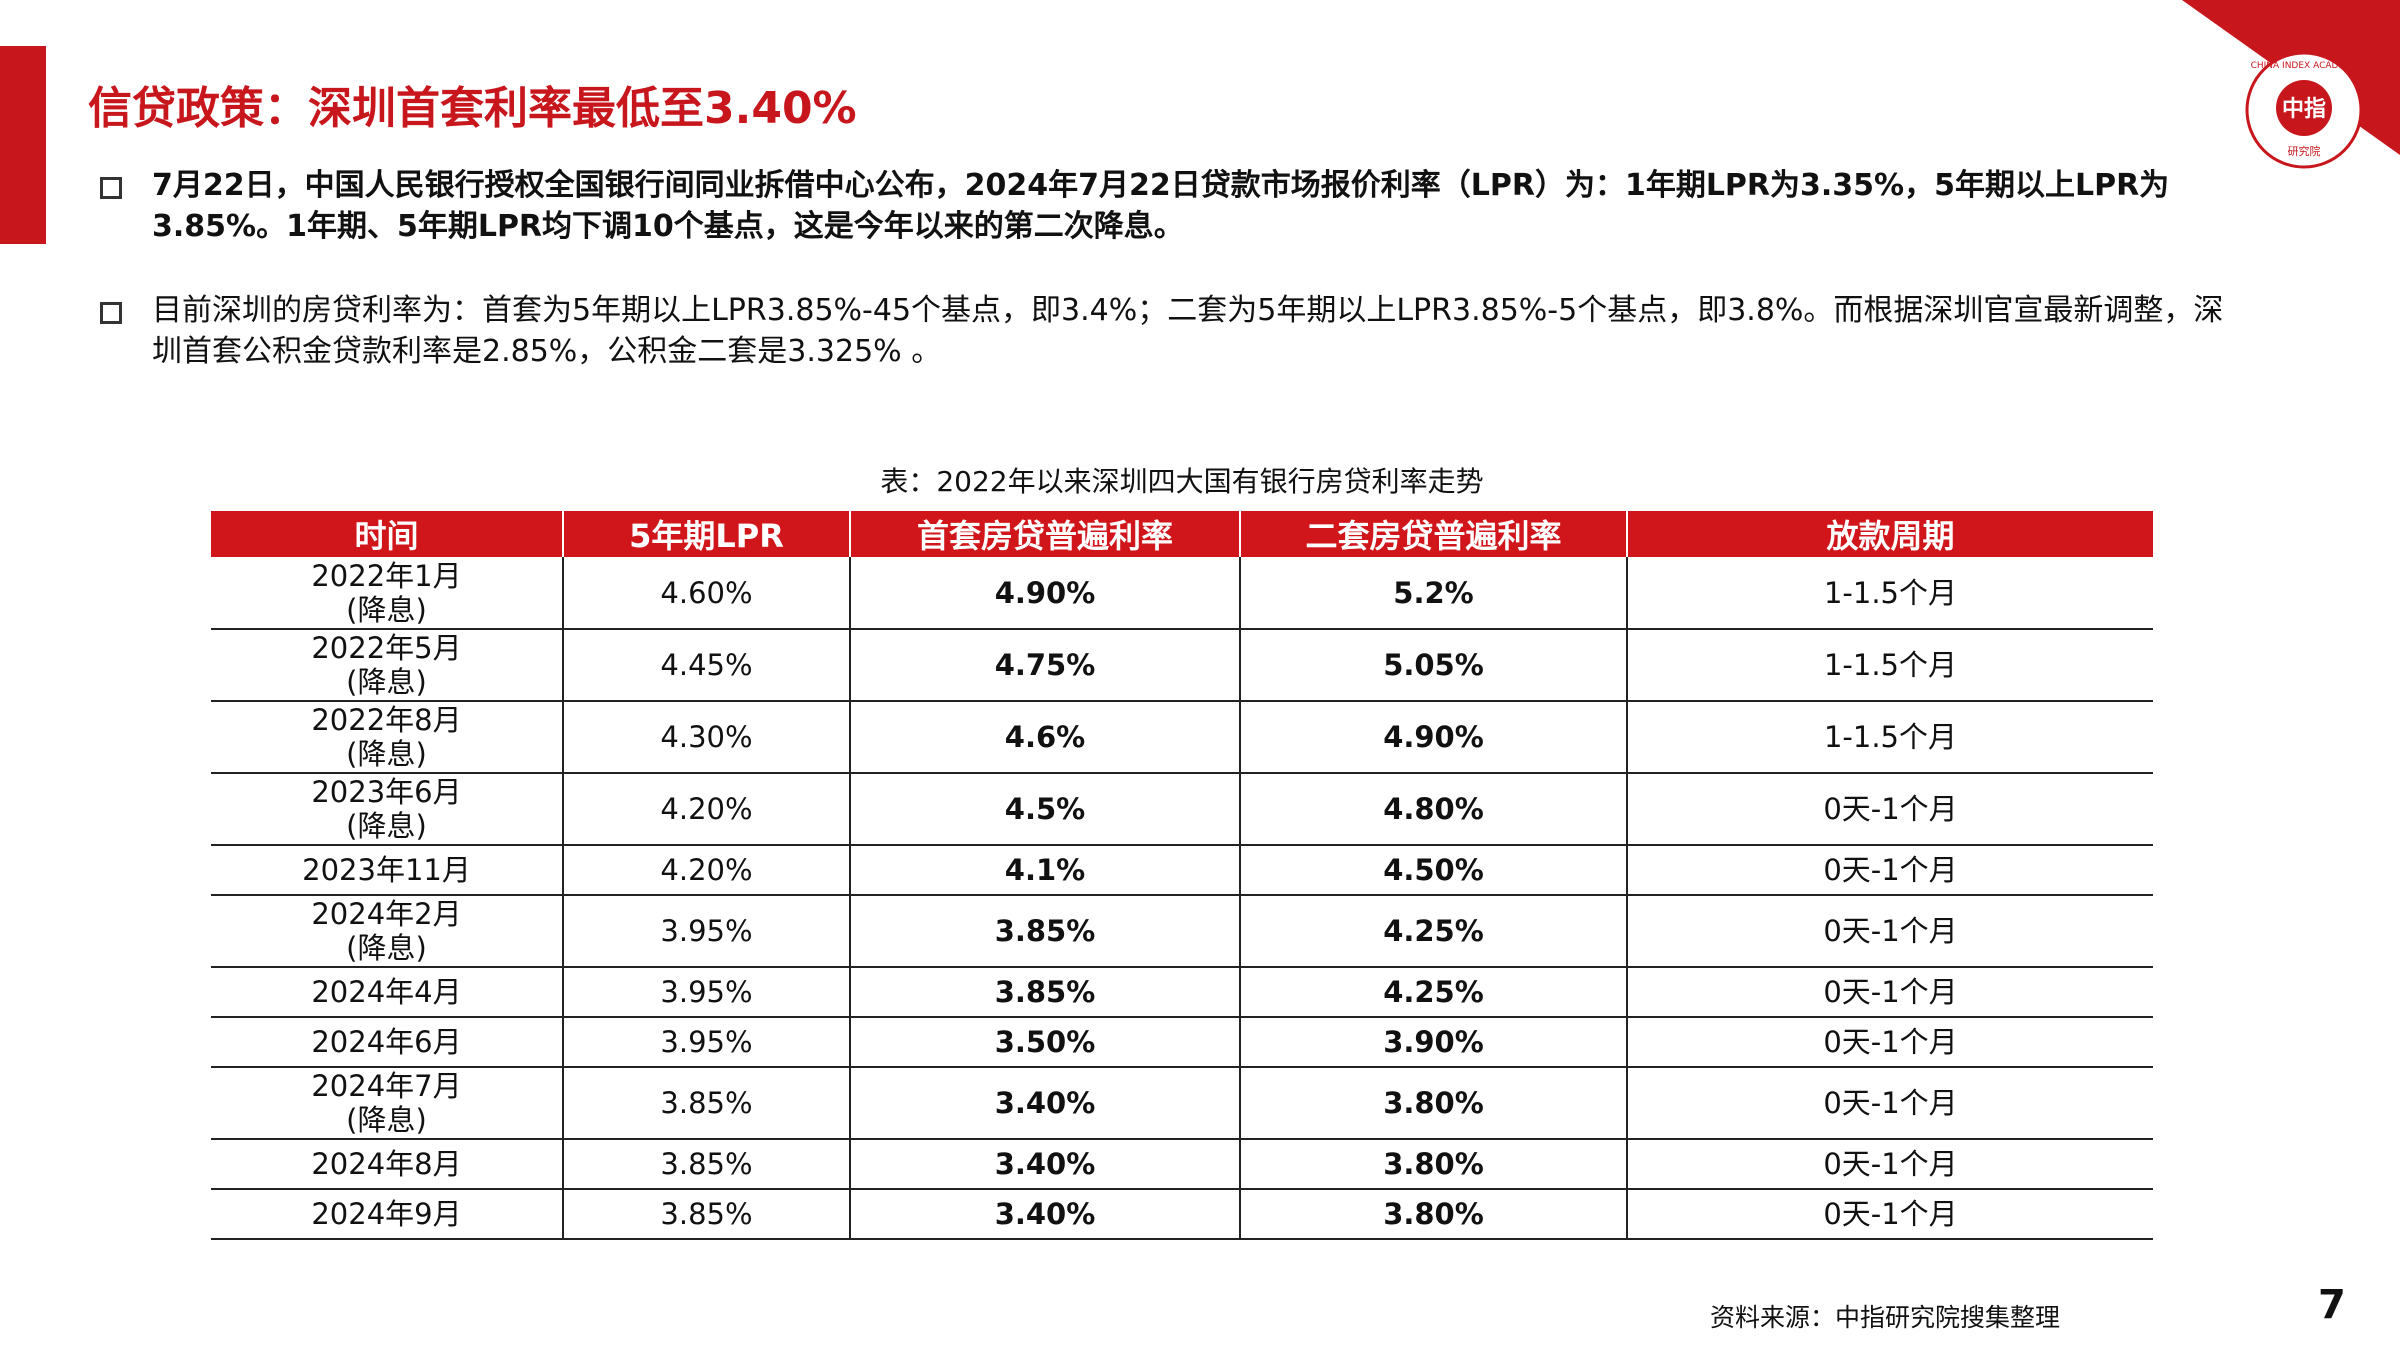  I want to click on column-header: 放款周期, so click(1889, 534).